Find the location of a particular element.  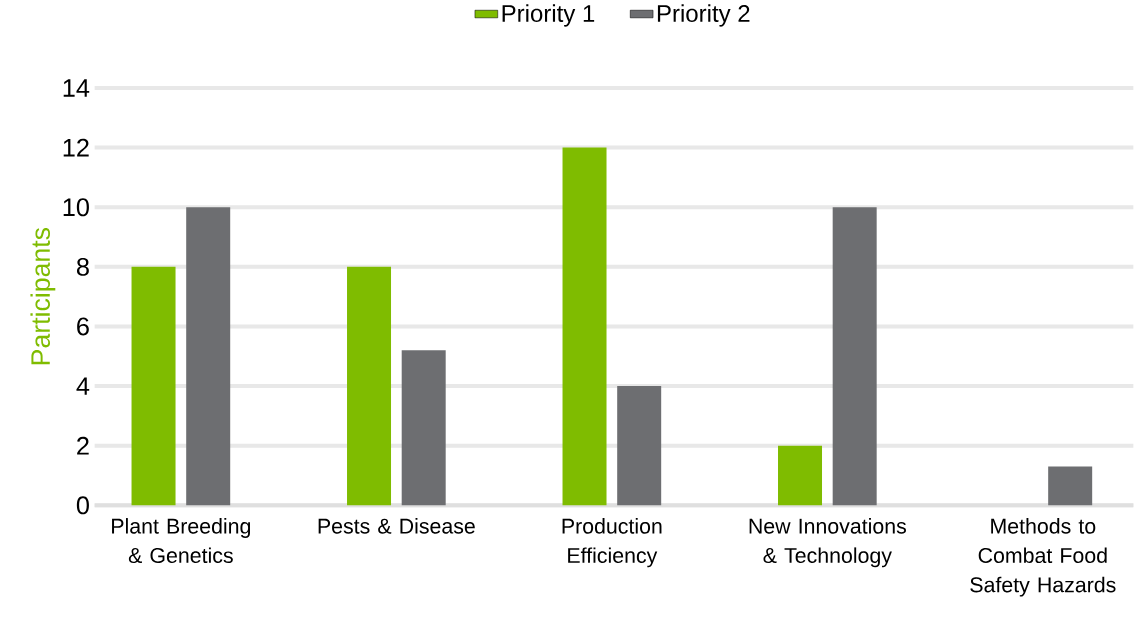

y-tick-label: 2 is located at coordinates (83, 445).